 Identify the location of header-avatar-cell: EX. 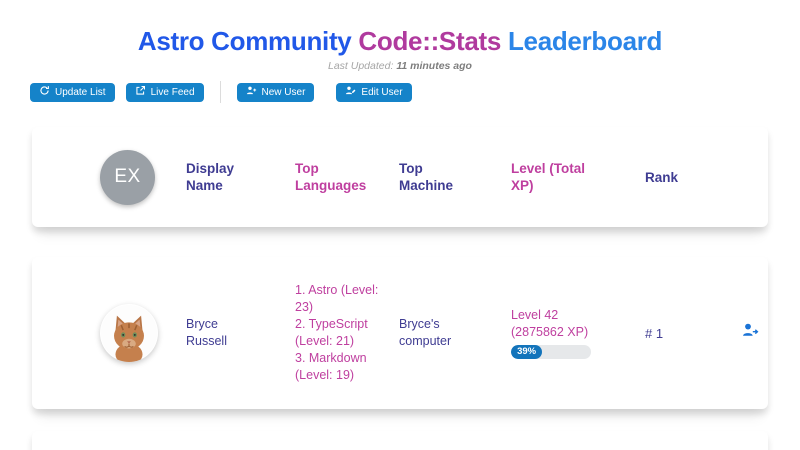
(143, 177).